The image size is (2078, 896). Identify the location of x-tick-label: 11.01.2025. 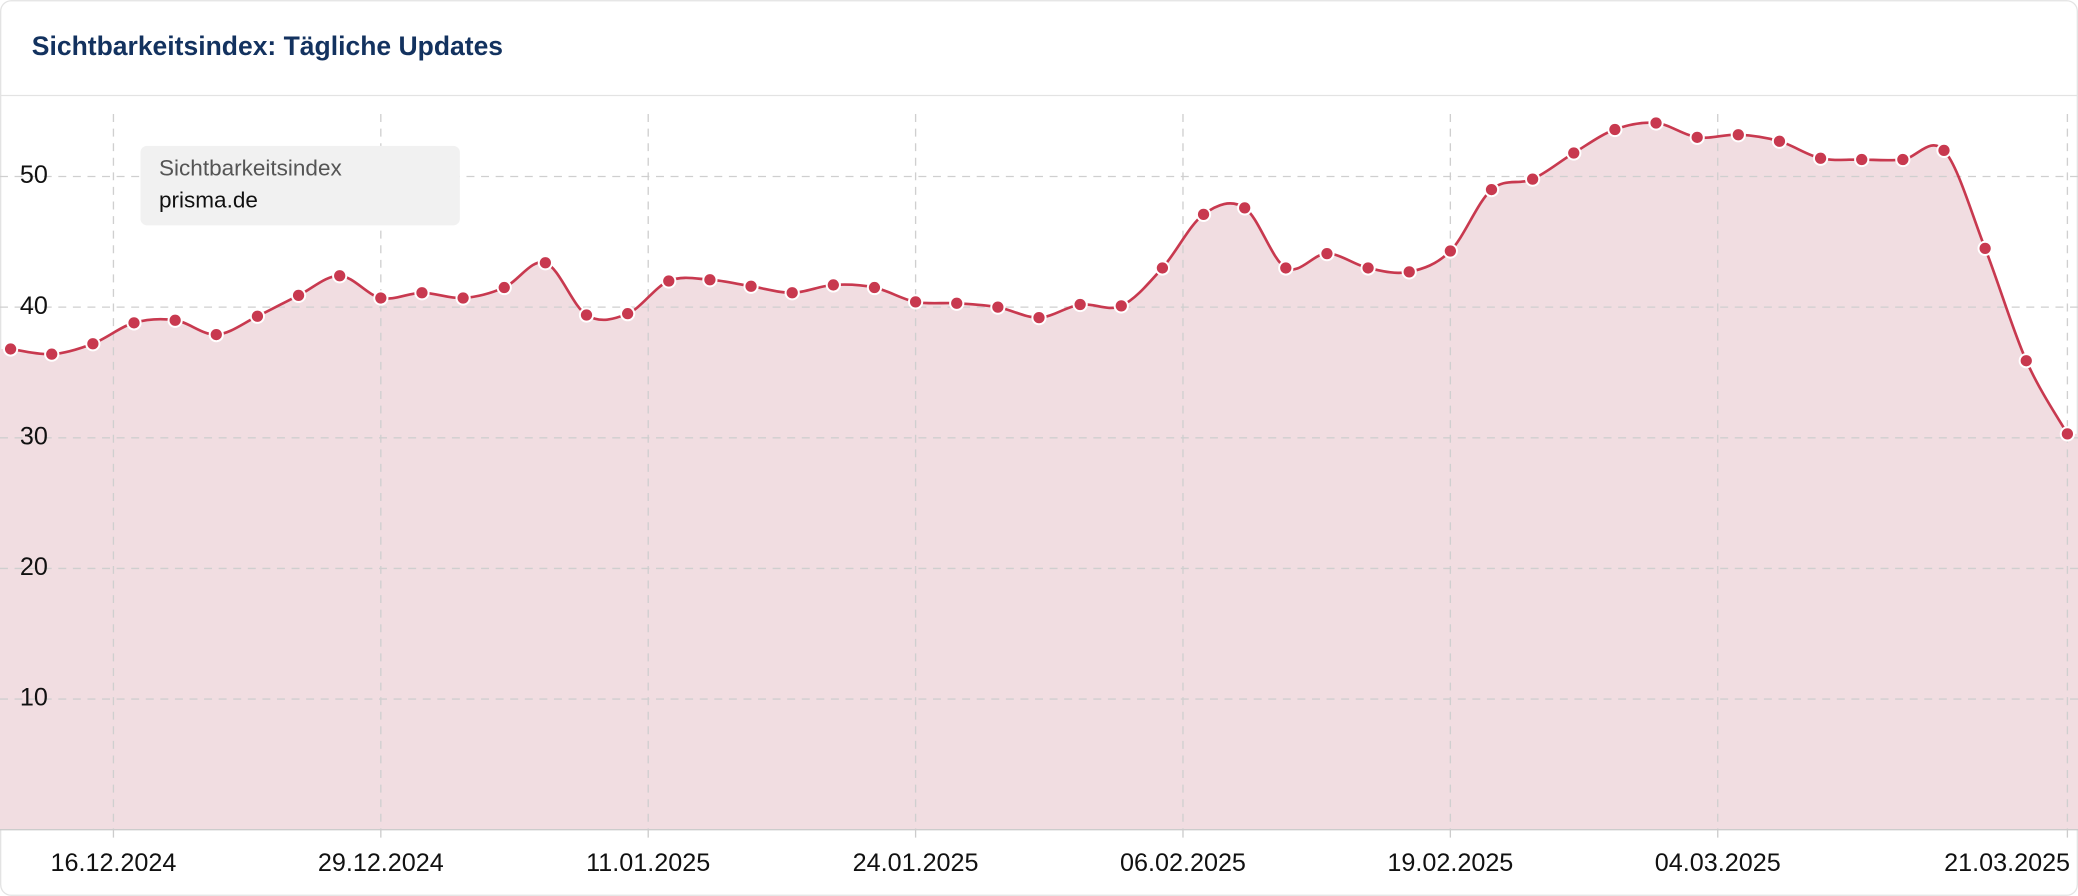
(648, 863).